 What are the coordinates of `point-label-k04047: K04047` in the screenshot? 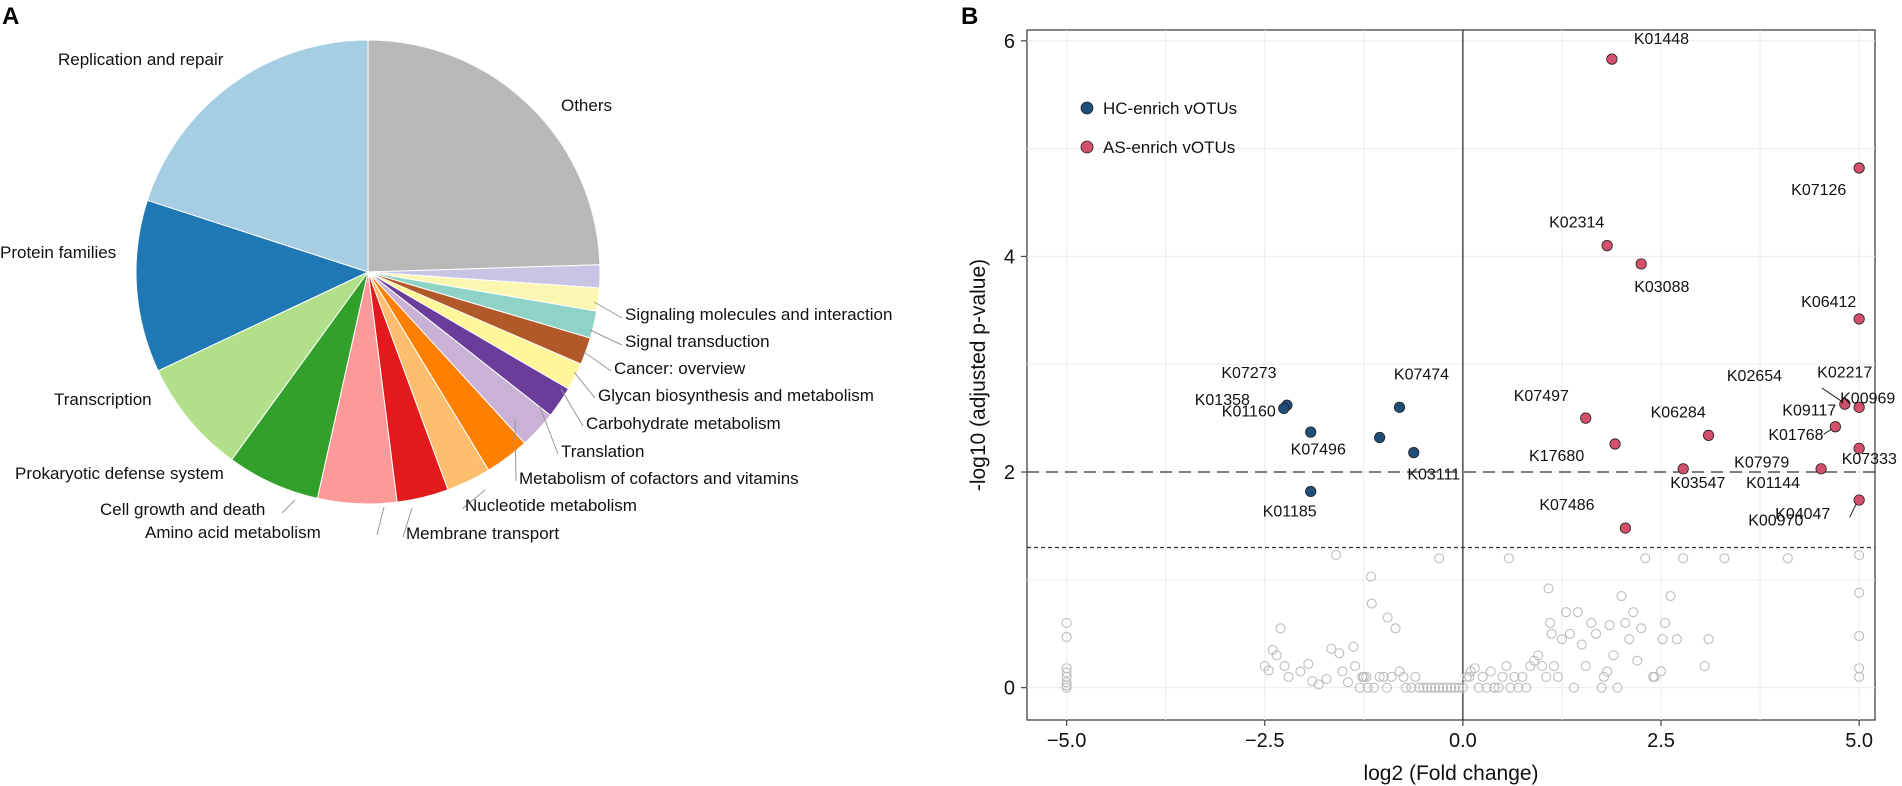 It's located at (1802, 514).